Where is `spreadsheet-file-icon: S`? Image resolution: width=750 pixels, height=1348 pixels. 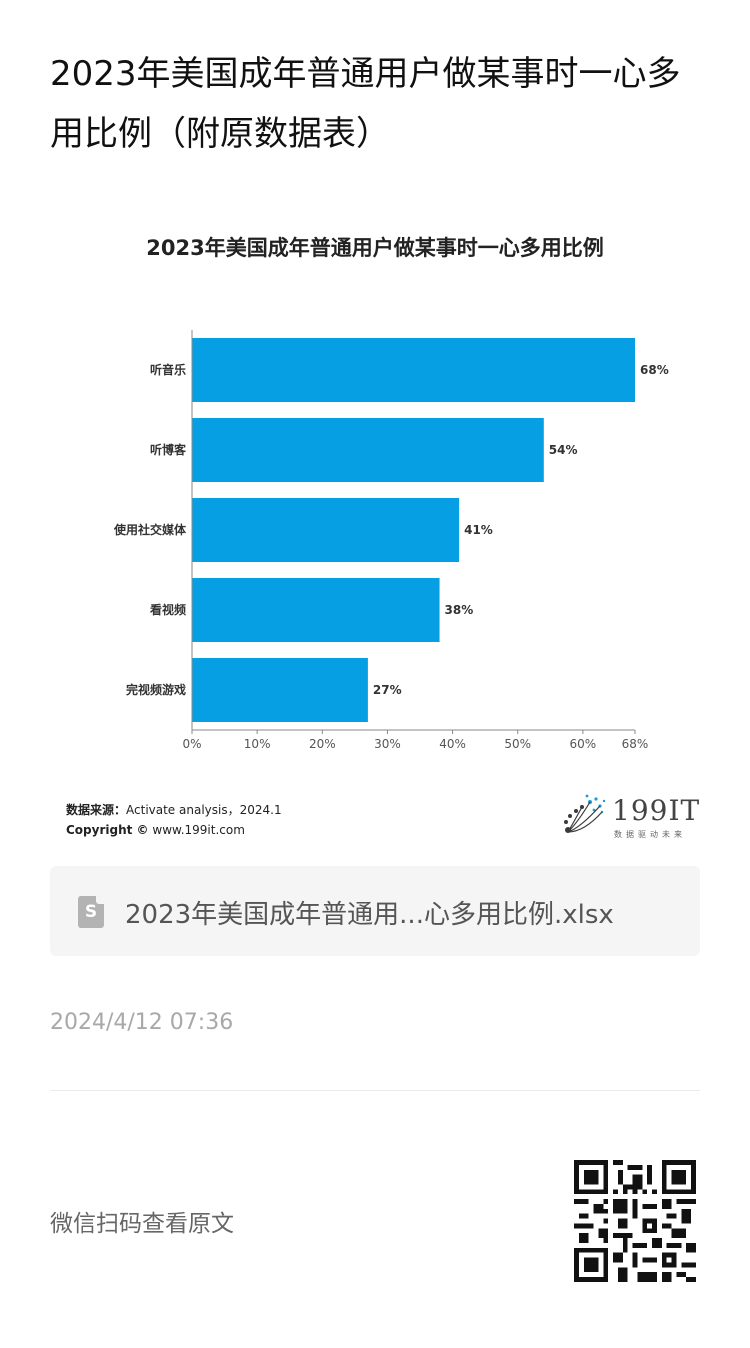
spreadsheet-file-icon: S is located at coordinates (91, 912).